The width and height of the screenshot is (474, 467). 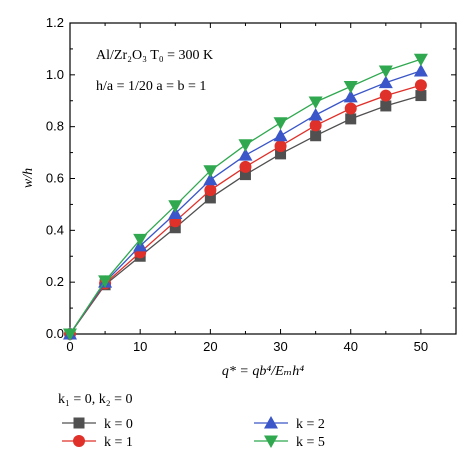 What do you see at coordinates (118, 424) in the screenshot?
I see `legend-label: k = 0` at bounding box center [118, 424].